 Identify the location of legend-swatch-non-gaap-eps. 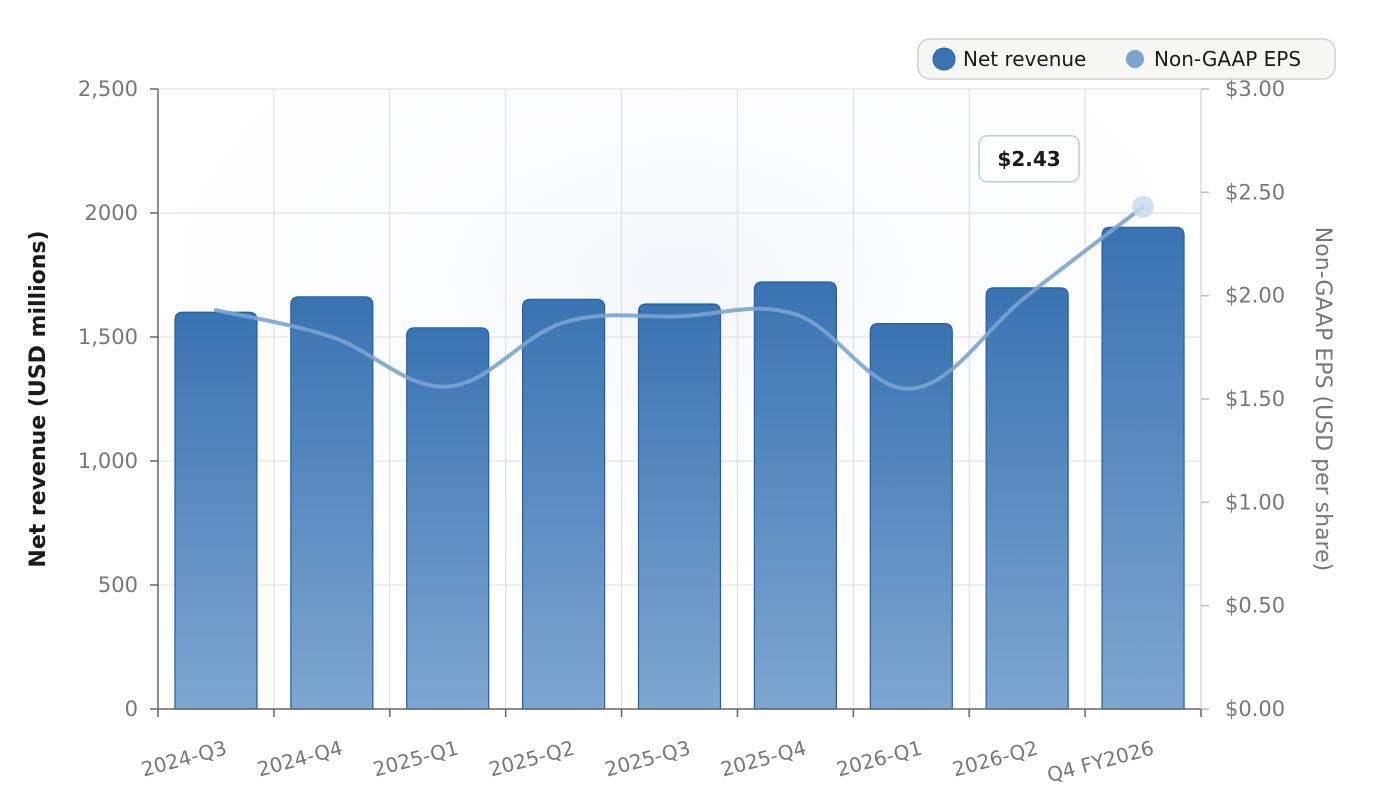
(1135, 59).